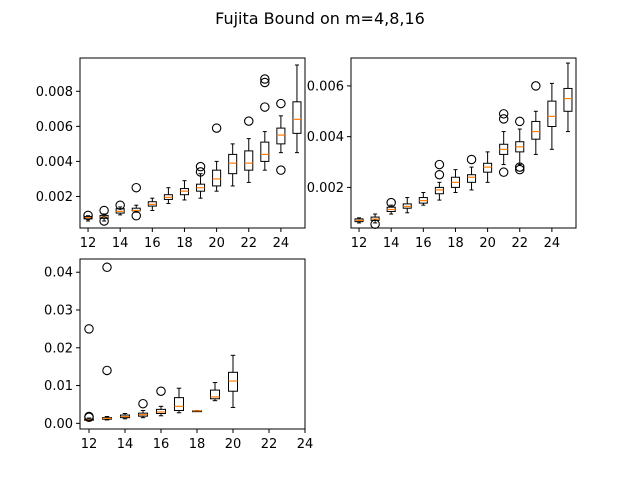 This screenshot has width=640, height=480. I want to click on box-x22, so click(519, 145).